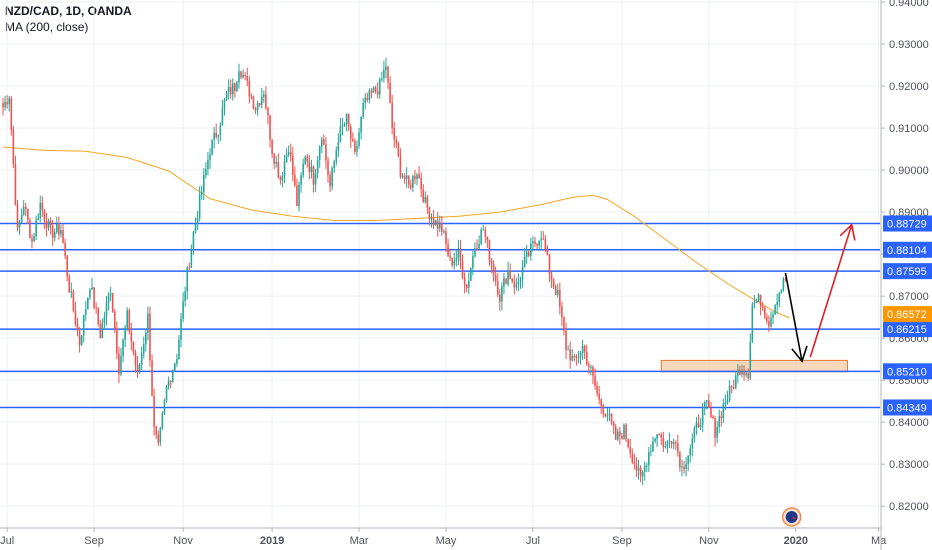  I want to click on x-tick-label: Ma, so click(879, 541).